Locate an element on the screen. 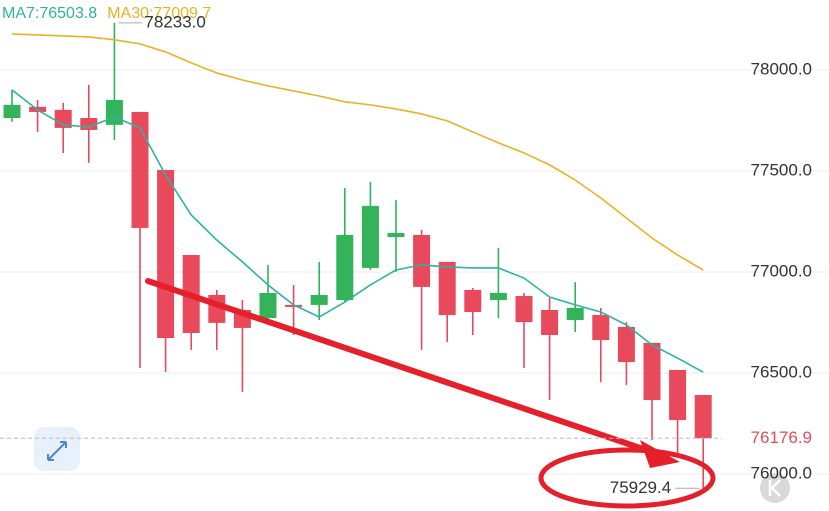 The width and height of the screenshot is (829, 511). y-tick-label: 78000.0 is located at coordinates (781, 68).